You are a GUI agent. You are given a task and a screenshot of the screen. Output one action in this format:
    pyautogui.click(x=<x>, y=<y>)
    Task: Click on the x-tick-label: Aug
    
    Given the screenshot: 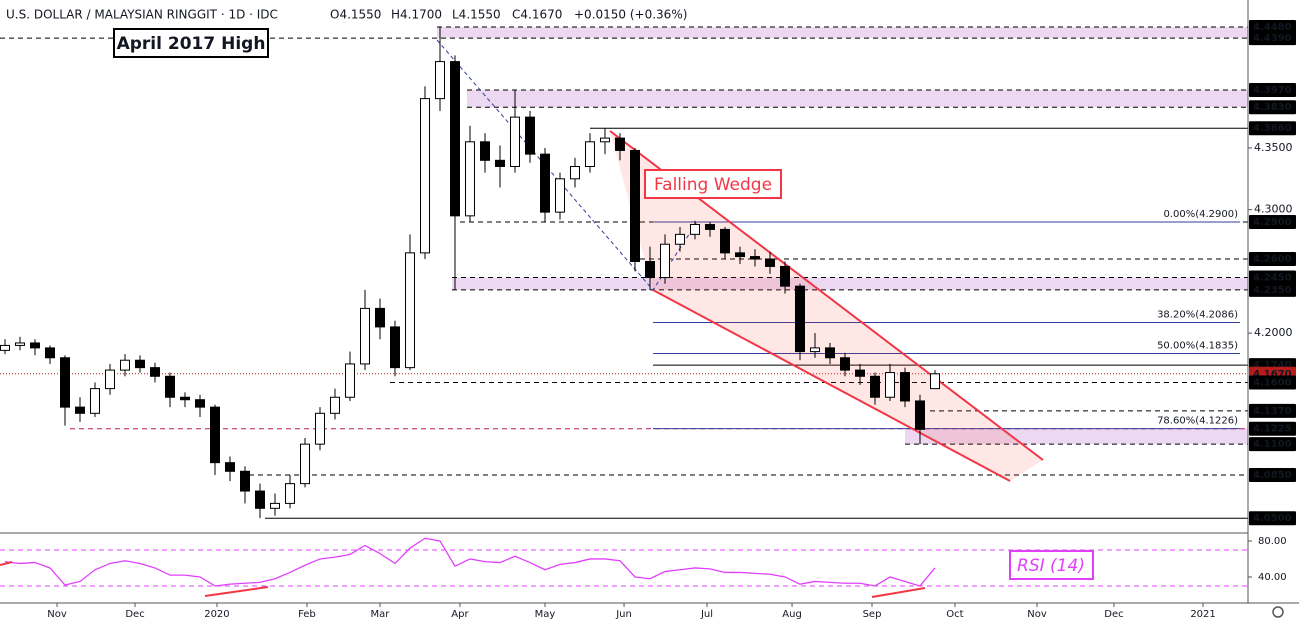 What is the action you would take?
    pyautogui.click(x=792, y=614)
    